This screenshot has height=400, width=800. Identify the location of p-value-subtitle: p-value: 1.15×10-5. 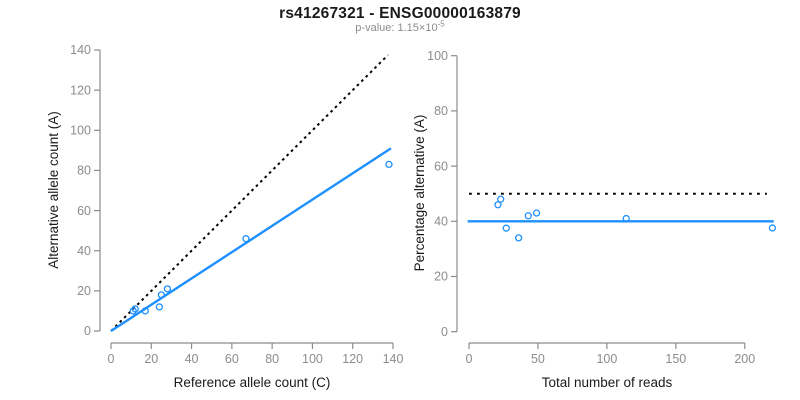
(400, 26).